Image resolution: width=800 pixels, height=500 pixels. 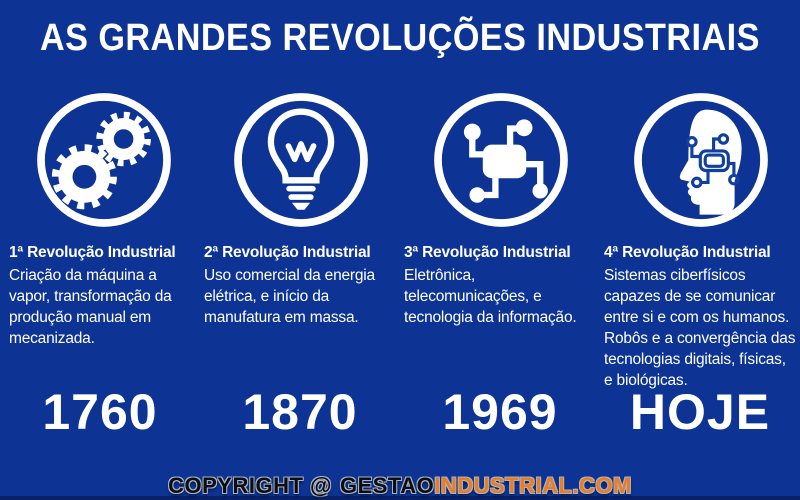 I want to click on brand-gestao: GESTAO, so click(x=387, y=485).